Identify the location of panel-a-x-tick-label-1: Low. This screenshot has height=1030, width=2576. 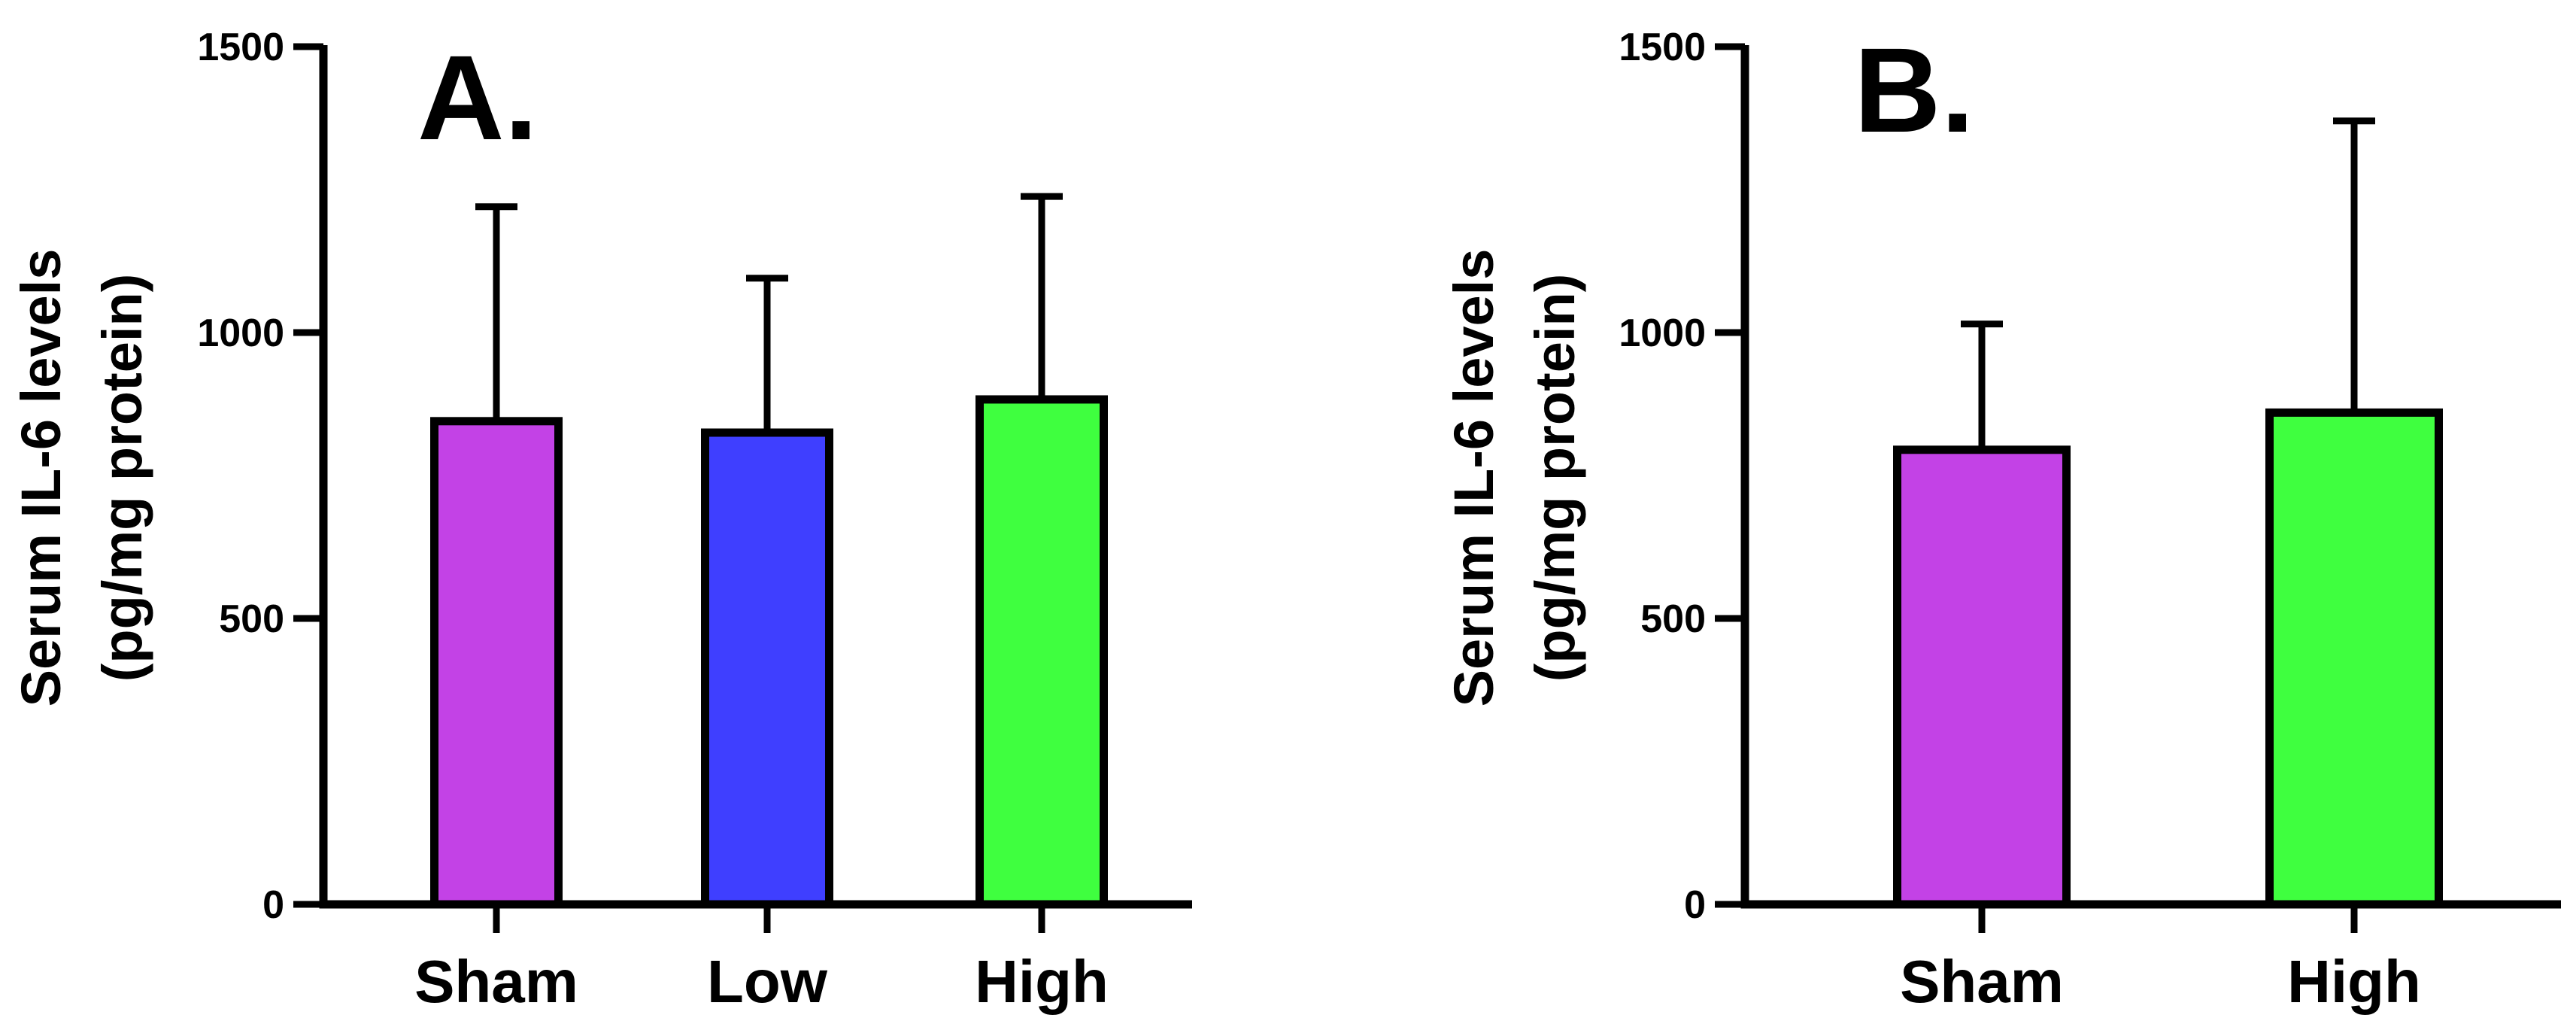
(767, 981).